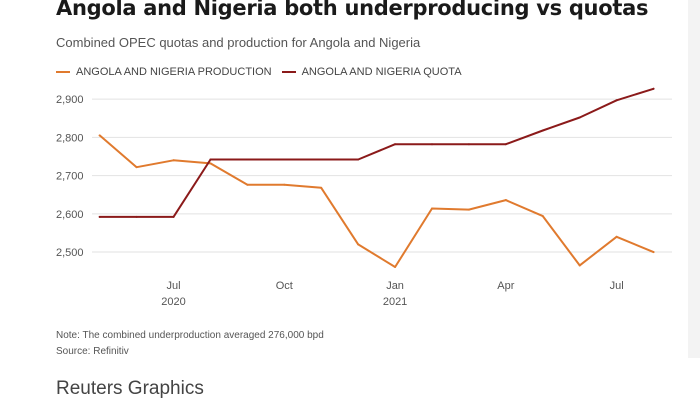 This screenshot has height=400, width=700. I want to click on legend-swatch-quota, so click(288, 72).